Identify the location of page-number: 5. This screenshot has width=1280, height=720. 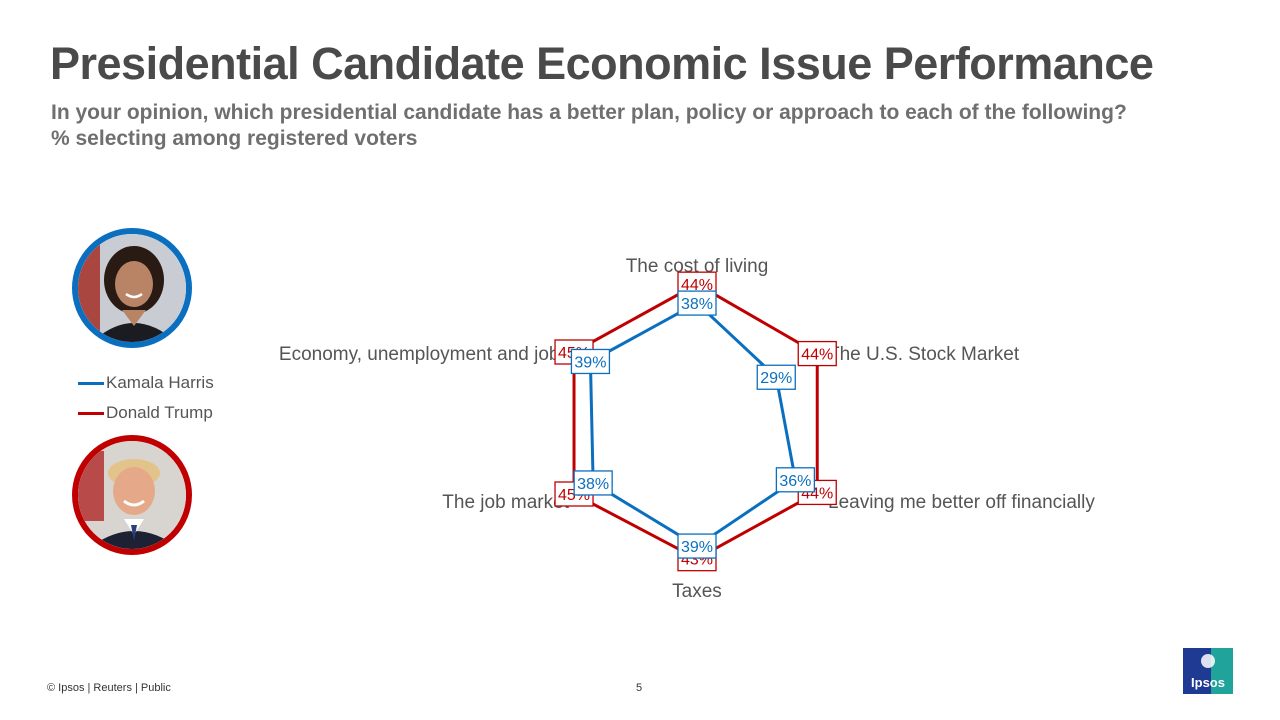
(639, 688).